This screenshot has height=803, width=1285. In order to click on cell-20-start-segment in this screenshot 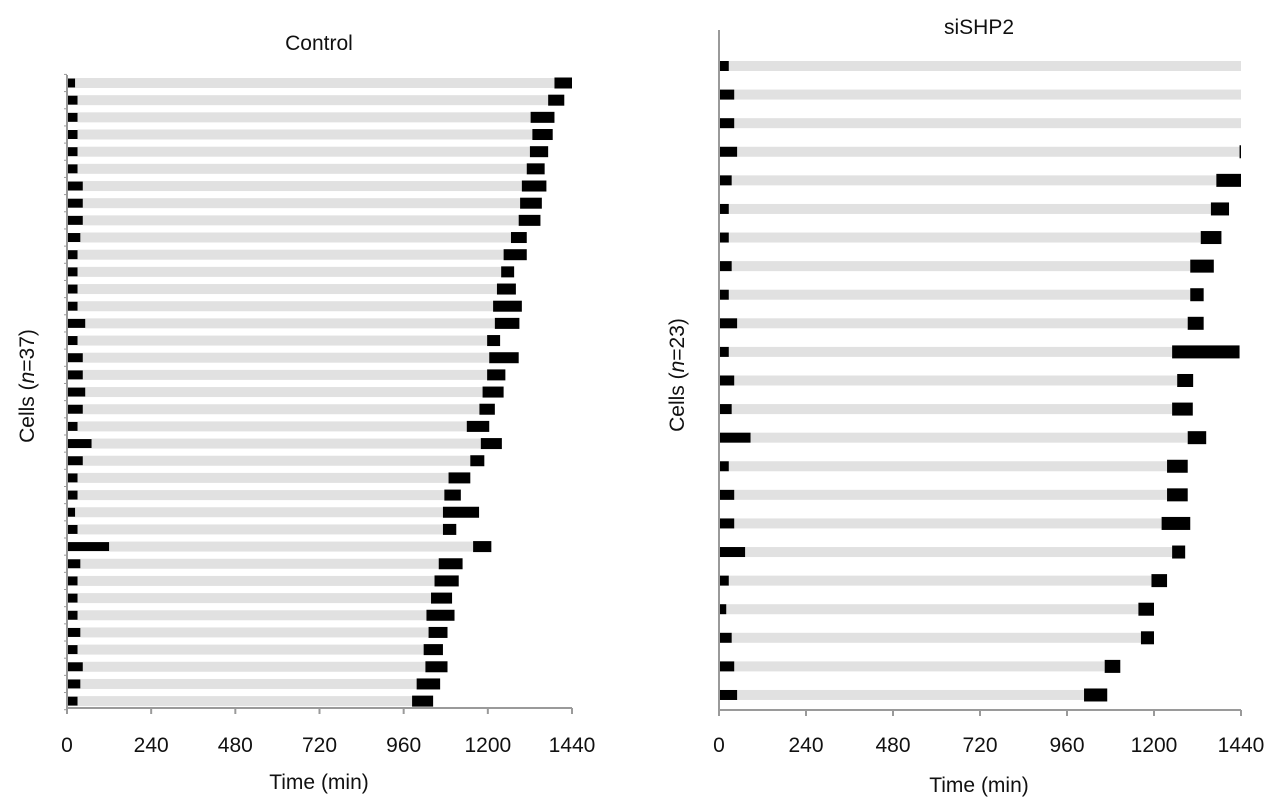, I will do `click(723, 609)`.